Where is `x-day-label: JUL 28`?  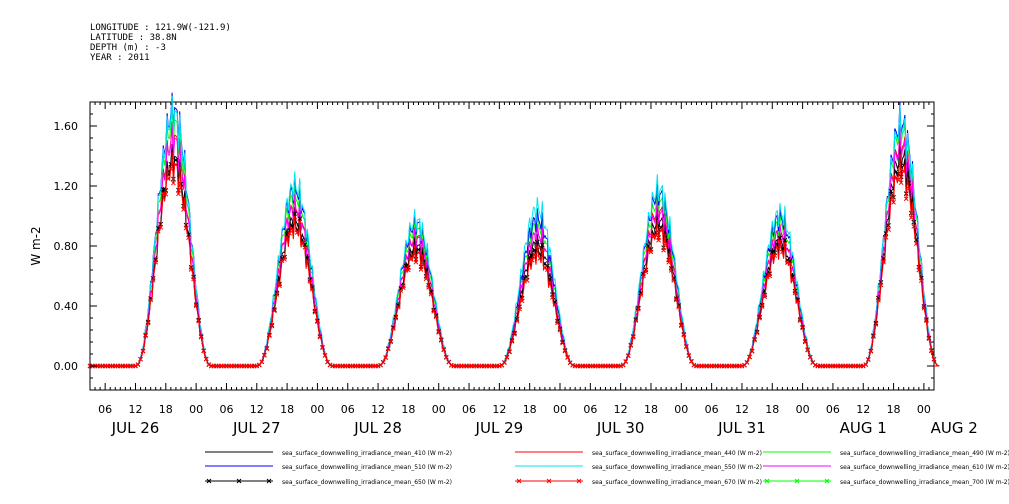 x-day-label: JUL 28 is located at coordinates (377, 428).